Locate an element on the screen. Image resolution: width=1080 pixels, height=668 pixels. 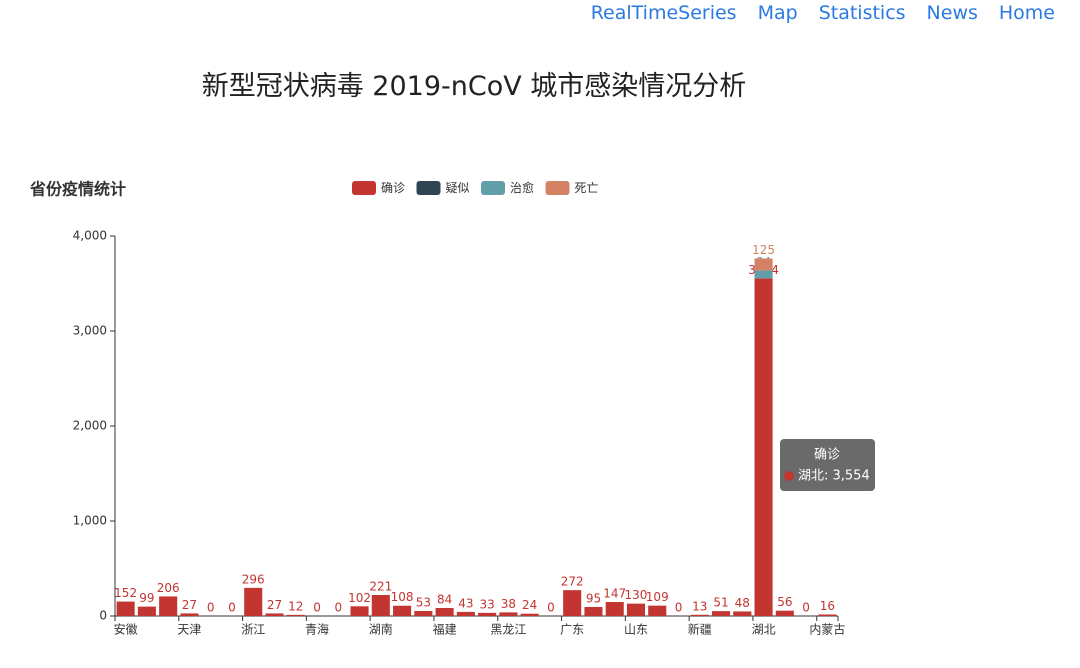
value-label: 24 is located at coordinates (529, 605).